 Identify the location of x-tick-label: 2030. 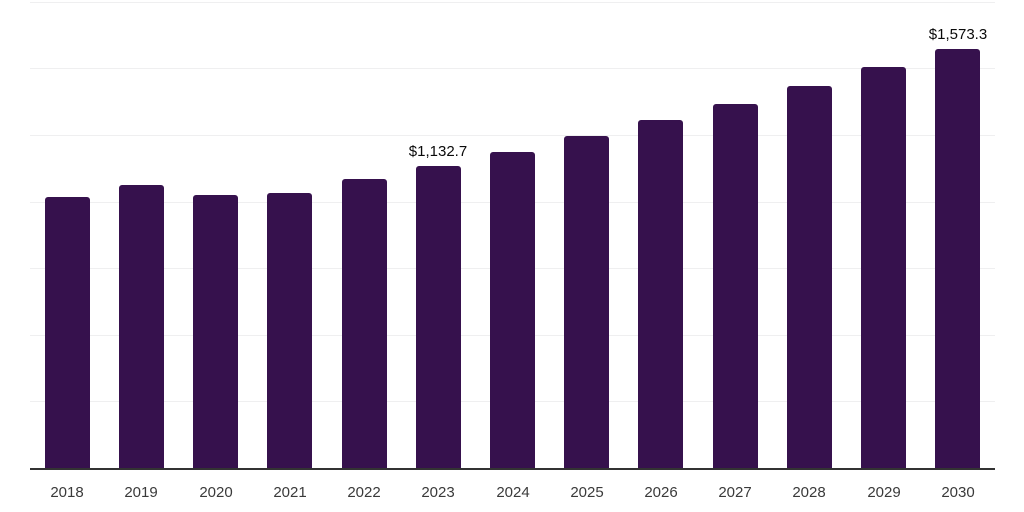
(958, 492).